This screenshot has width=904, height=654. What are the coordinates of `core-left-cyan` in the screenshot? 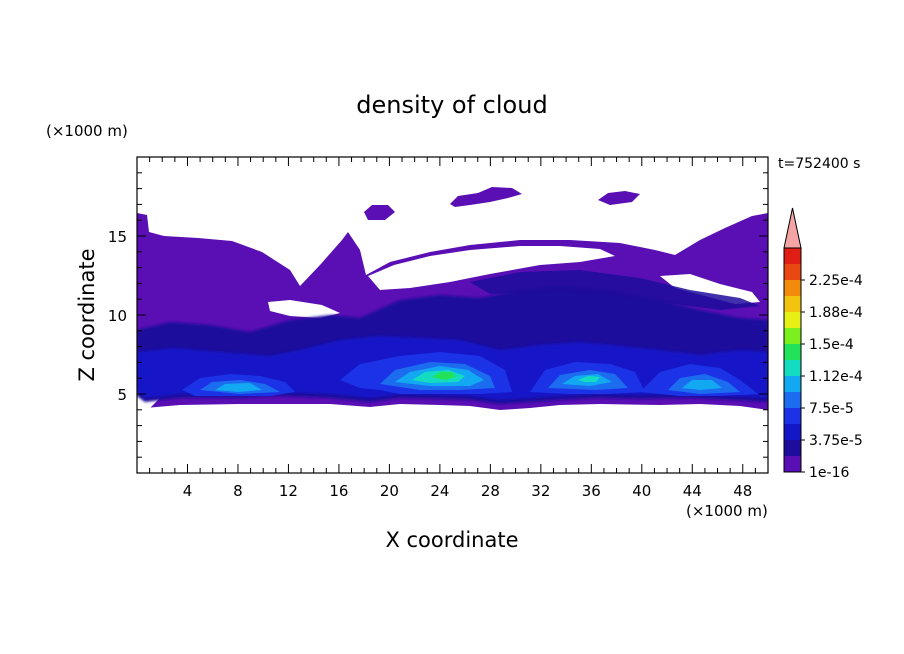 It's located at (238, 387).